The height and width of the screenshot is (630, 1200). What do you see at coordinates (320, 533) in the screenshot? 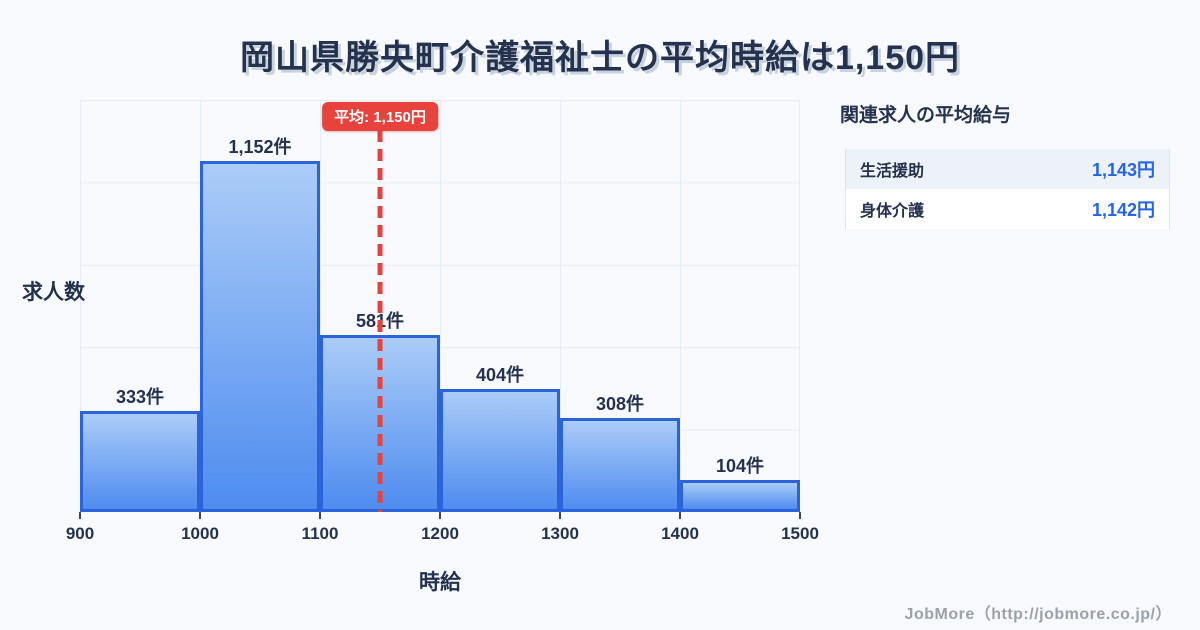
I see `tick-label: 1100` at bounding box center [320, 533].